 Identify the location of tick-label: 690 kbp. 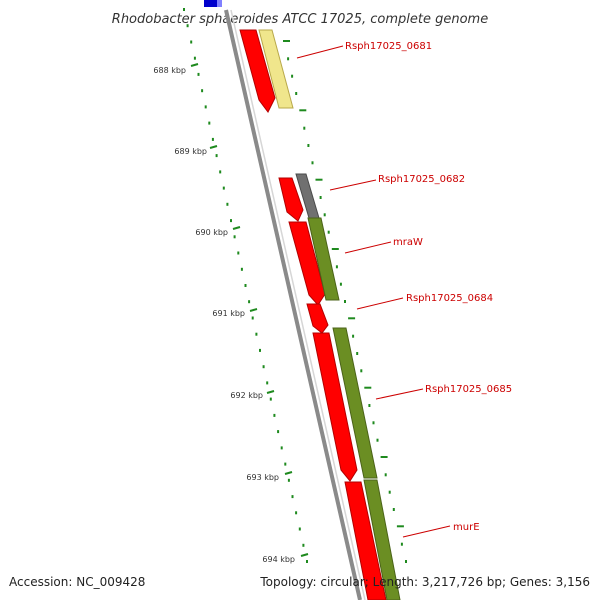
(211, 232).